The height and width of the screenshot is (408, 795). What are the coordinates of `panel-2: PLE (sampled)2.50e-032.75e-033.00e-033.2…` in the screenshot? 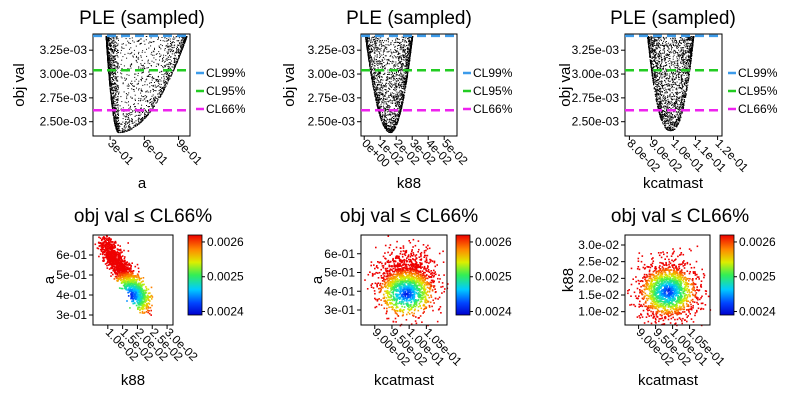 It's located at (397, 100).